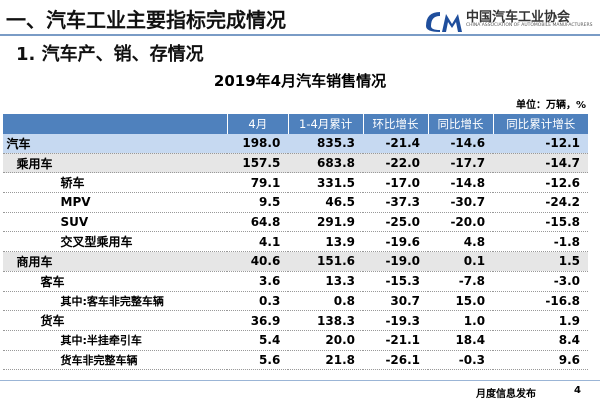  Describe the element at coordinates (300, 81) in the screenshot. I see `table-title: 2019年4月汽车销售情况` at that location.